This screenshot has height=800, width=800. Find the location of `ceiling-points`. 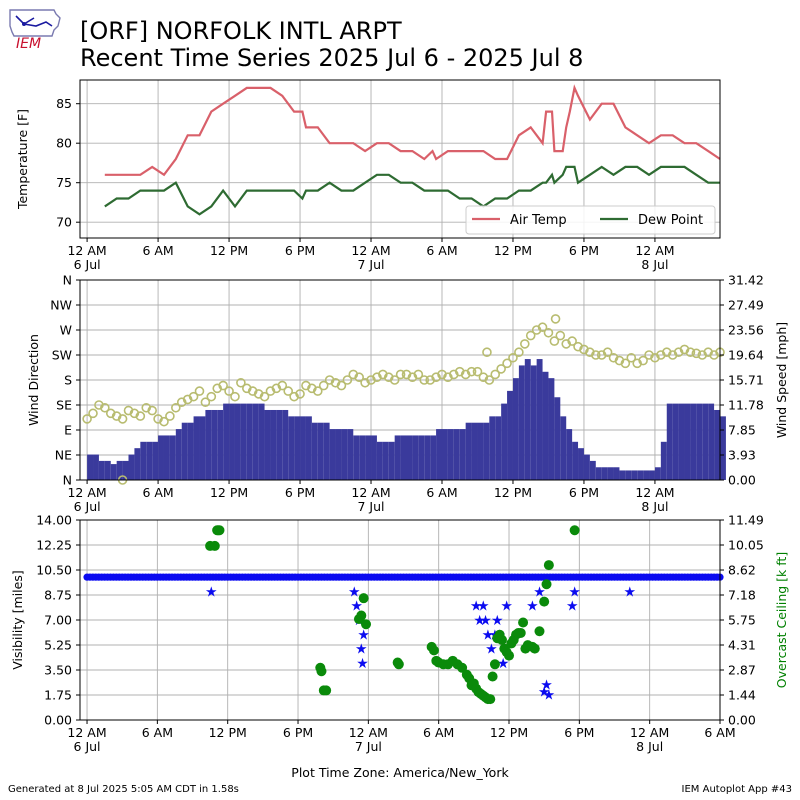

ceiling-points is located at coordinates (392, 615).